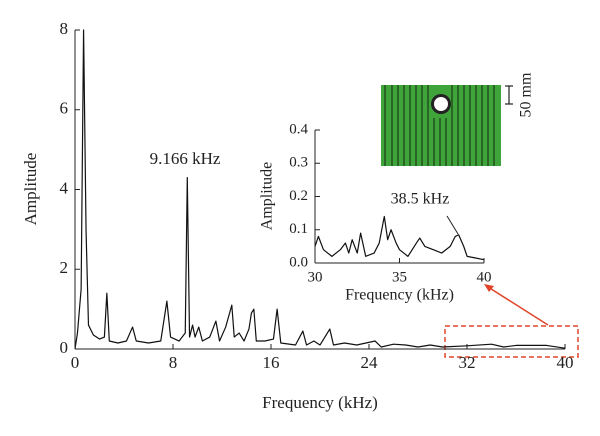 The image size is (600, 436). Describe the element at coordinates (298, 129) in the screenshot. I see `y-tick-label: 0.4` at that location.